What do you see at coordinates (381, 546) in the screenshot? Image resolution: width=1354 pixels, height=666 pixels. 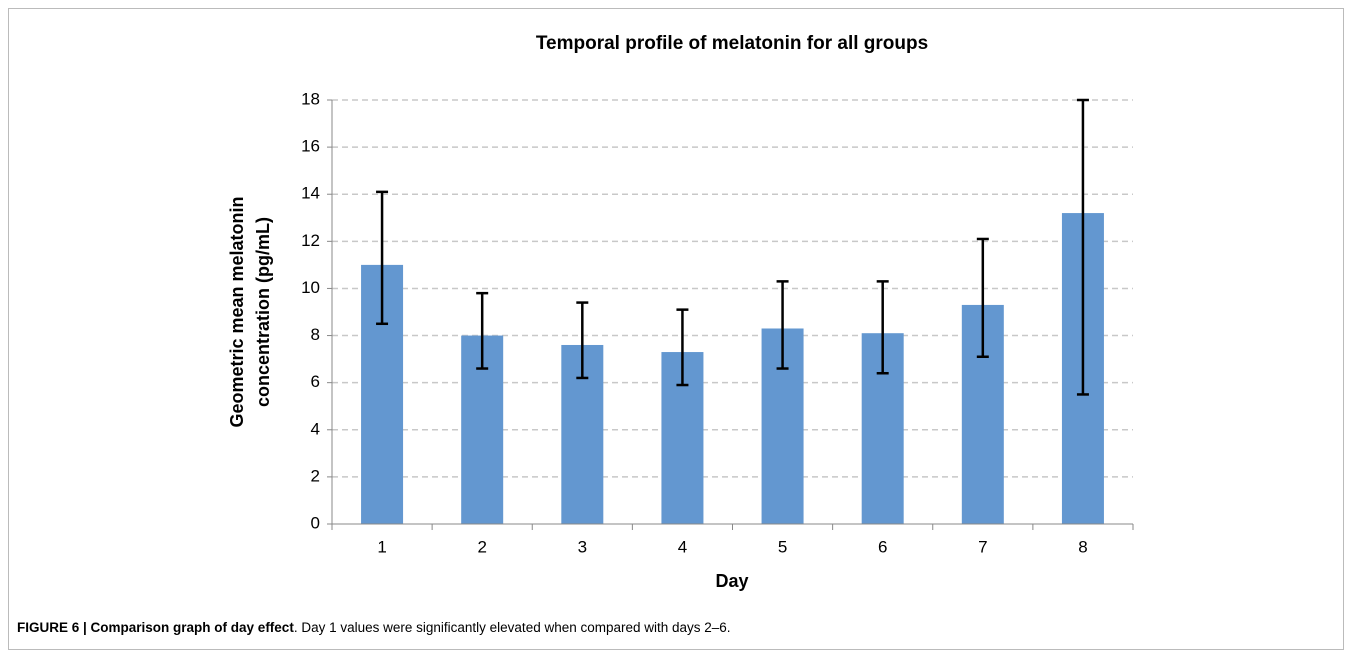 I see `x-tick-label: 1` at bounding box center [381, 546].